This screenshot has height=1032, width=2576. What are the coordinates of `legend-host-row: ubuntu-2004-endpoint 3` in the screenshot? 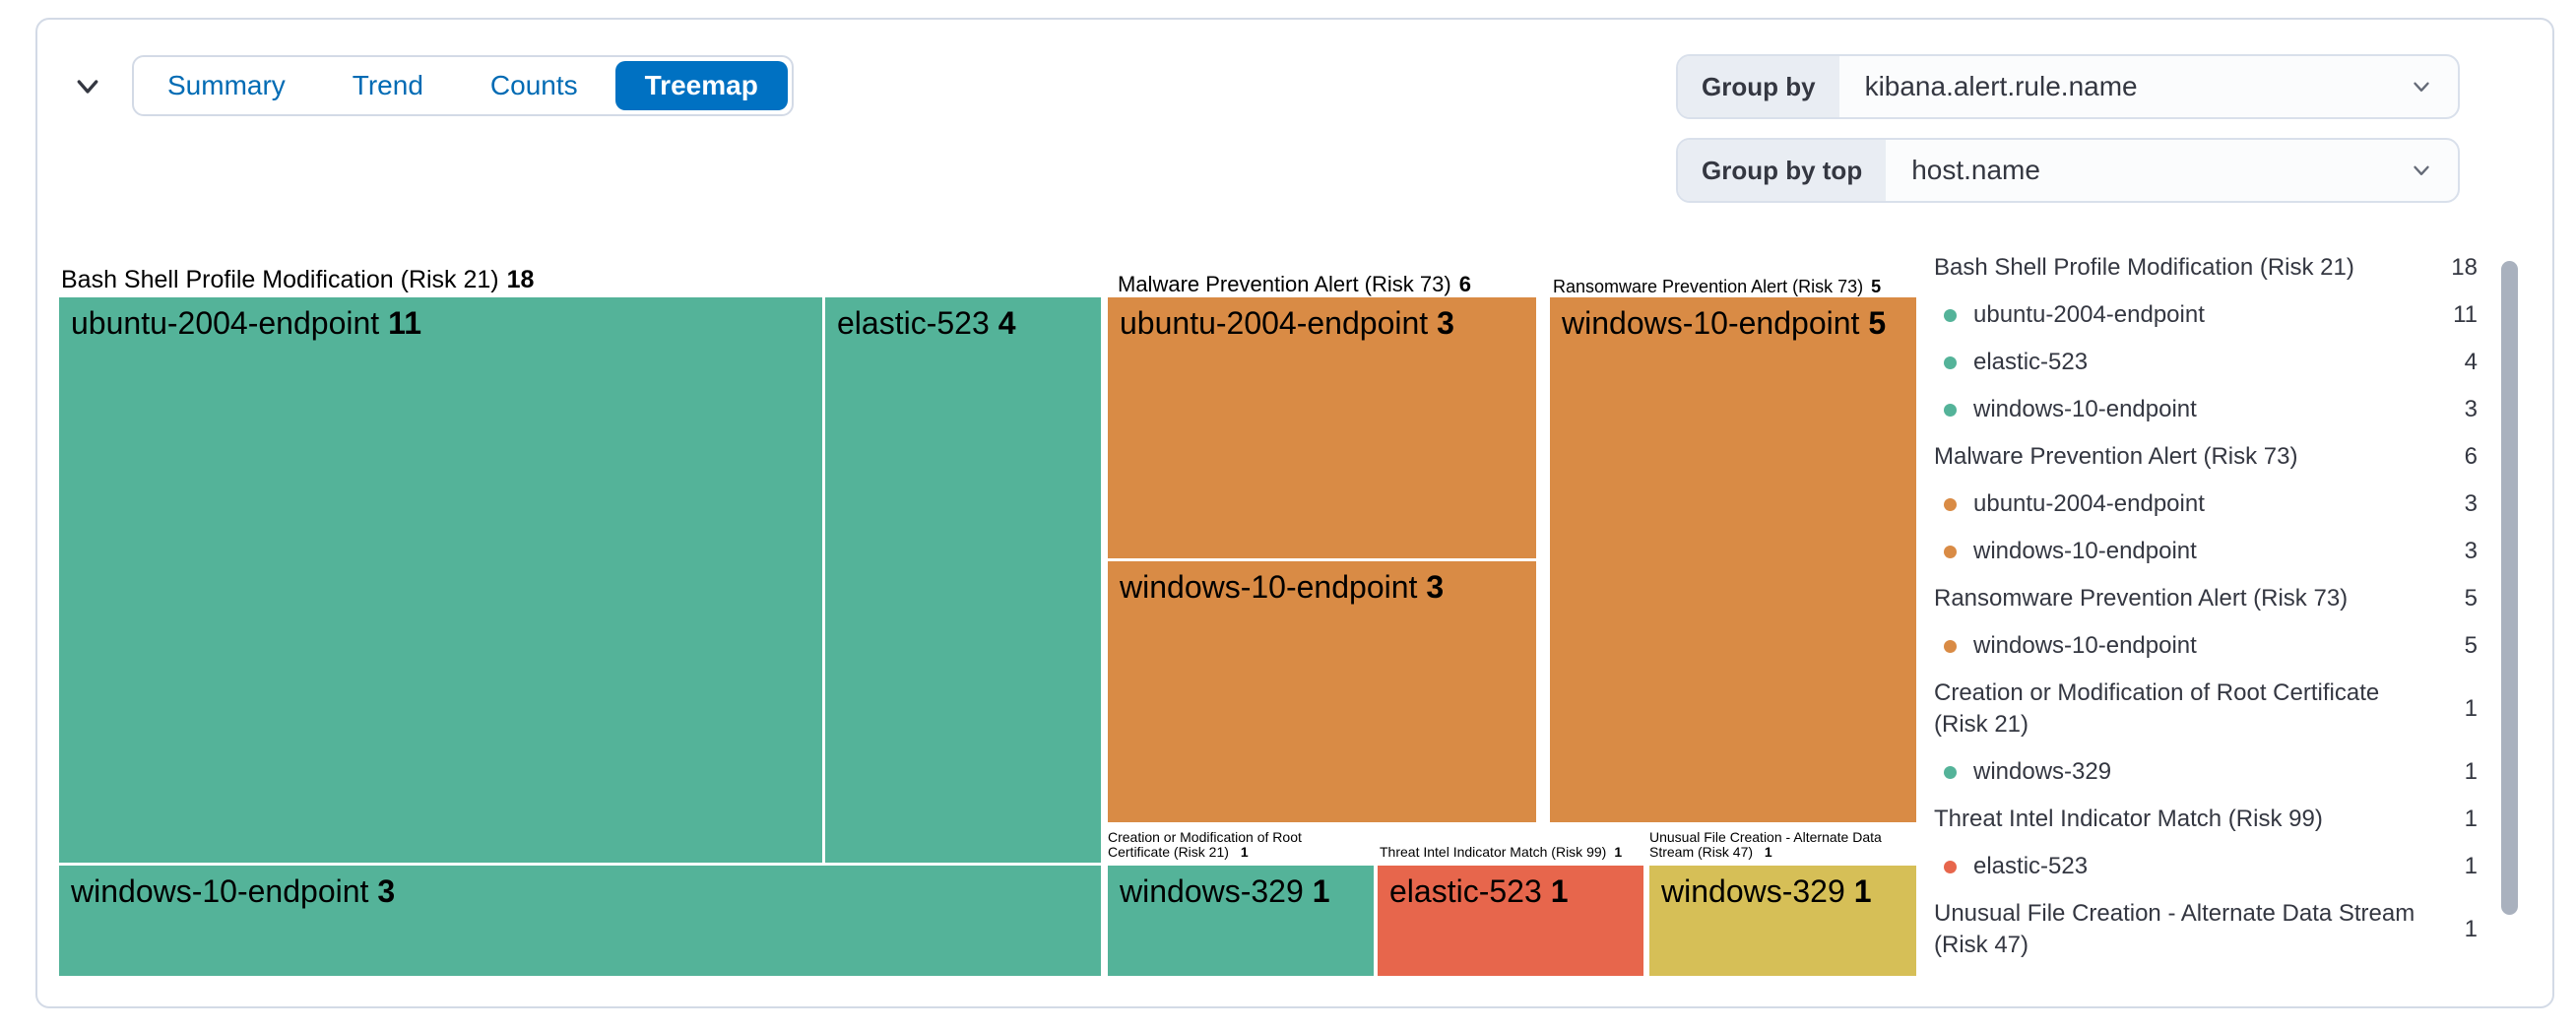 It's located at (2206, 504).